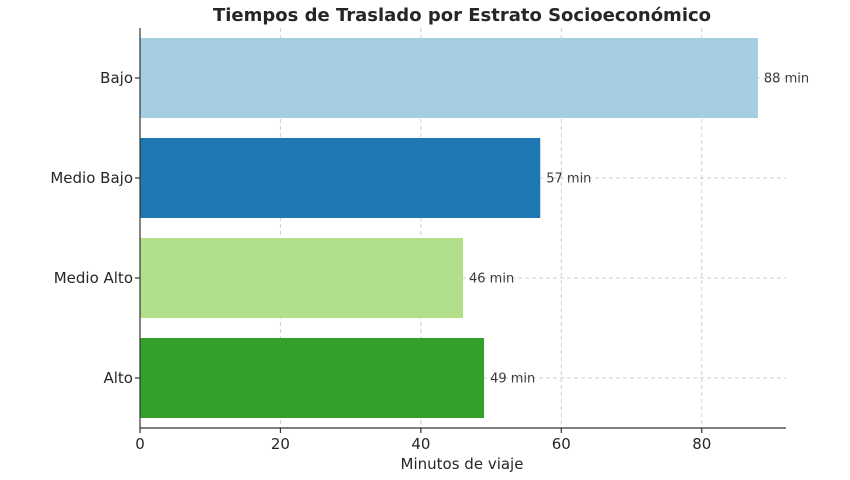 Image resolution: width=850 pixels, height=480 pixels. I want to click on value-label-medio-alto: 46 min, so click(491, 279).